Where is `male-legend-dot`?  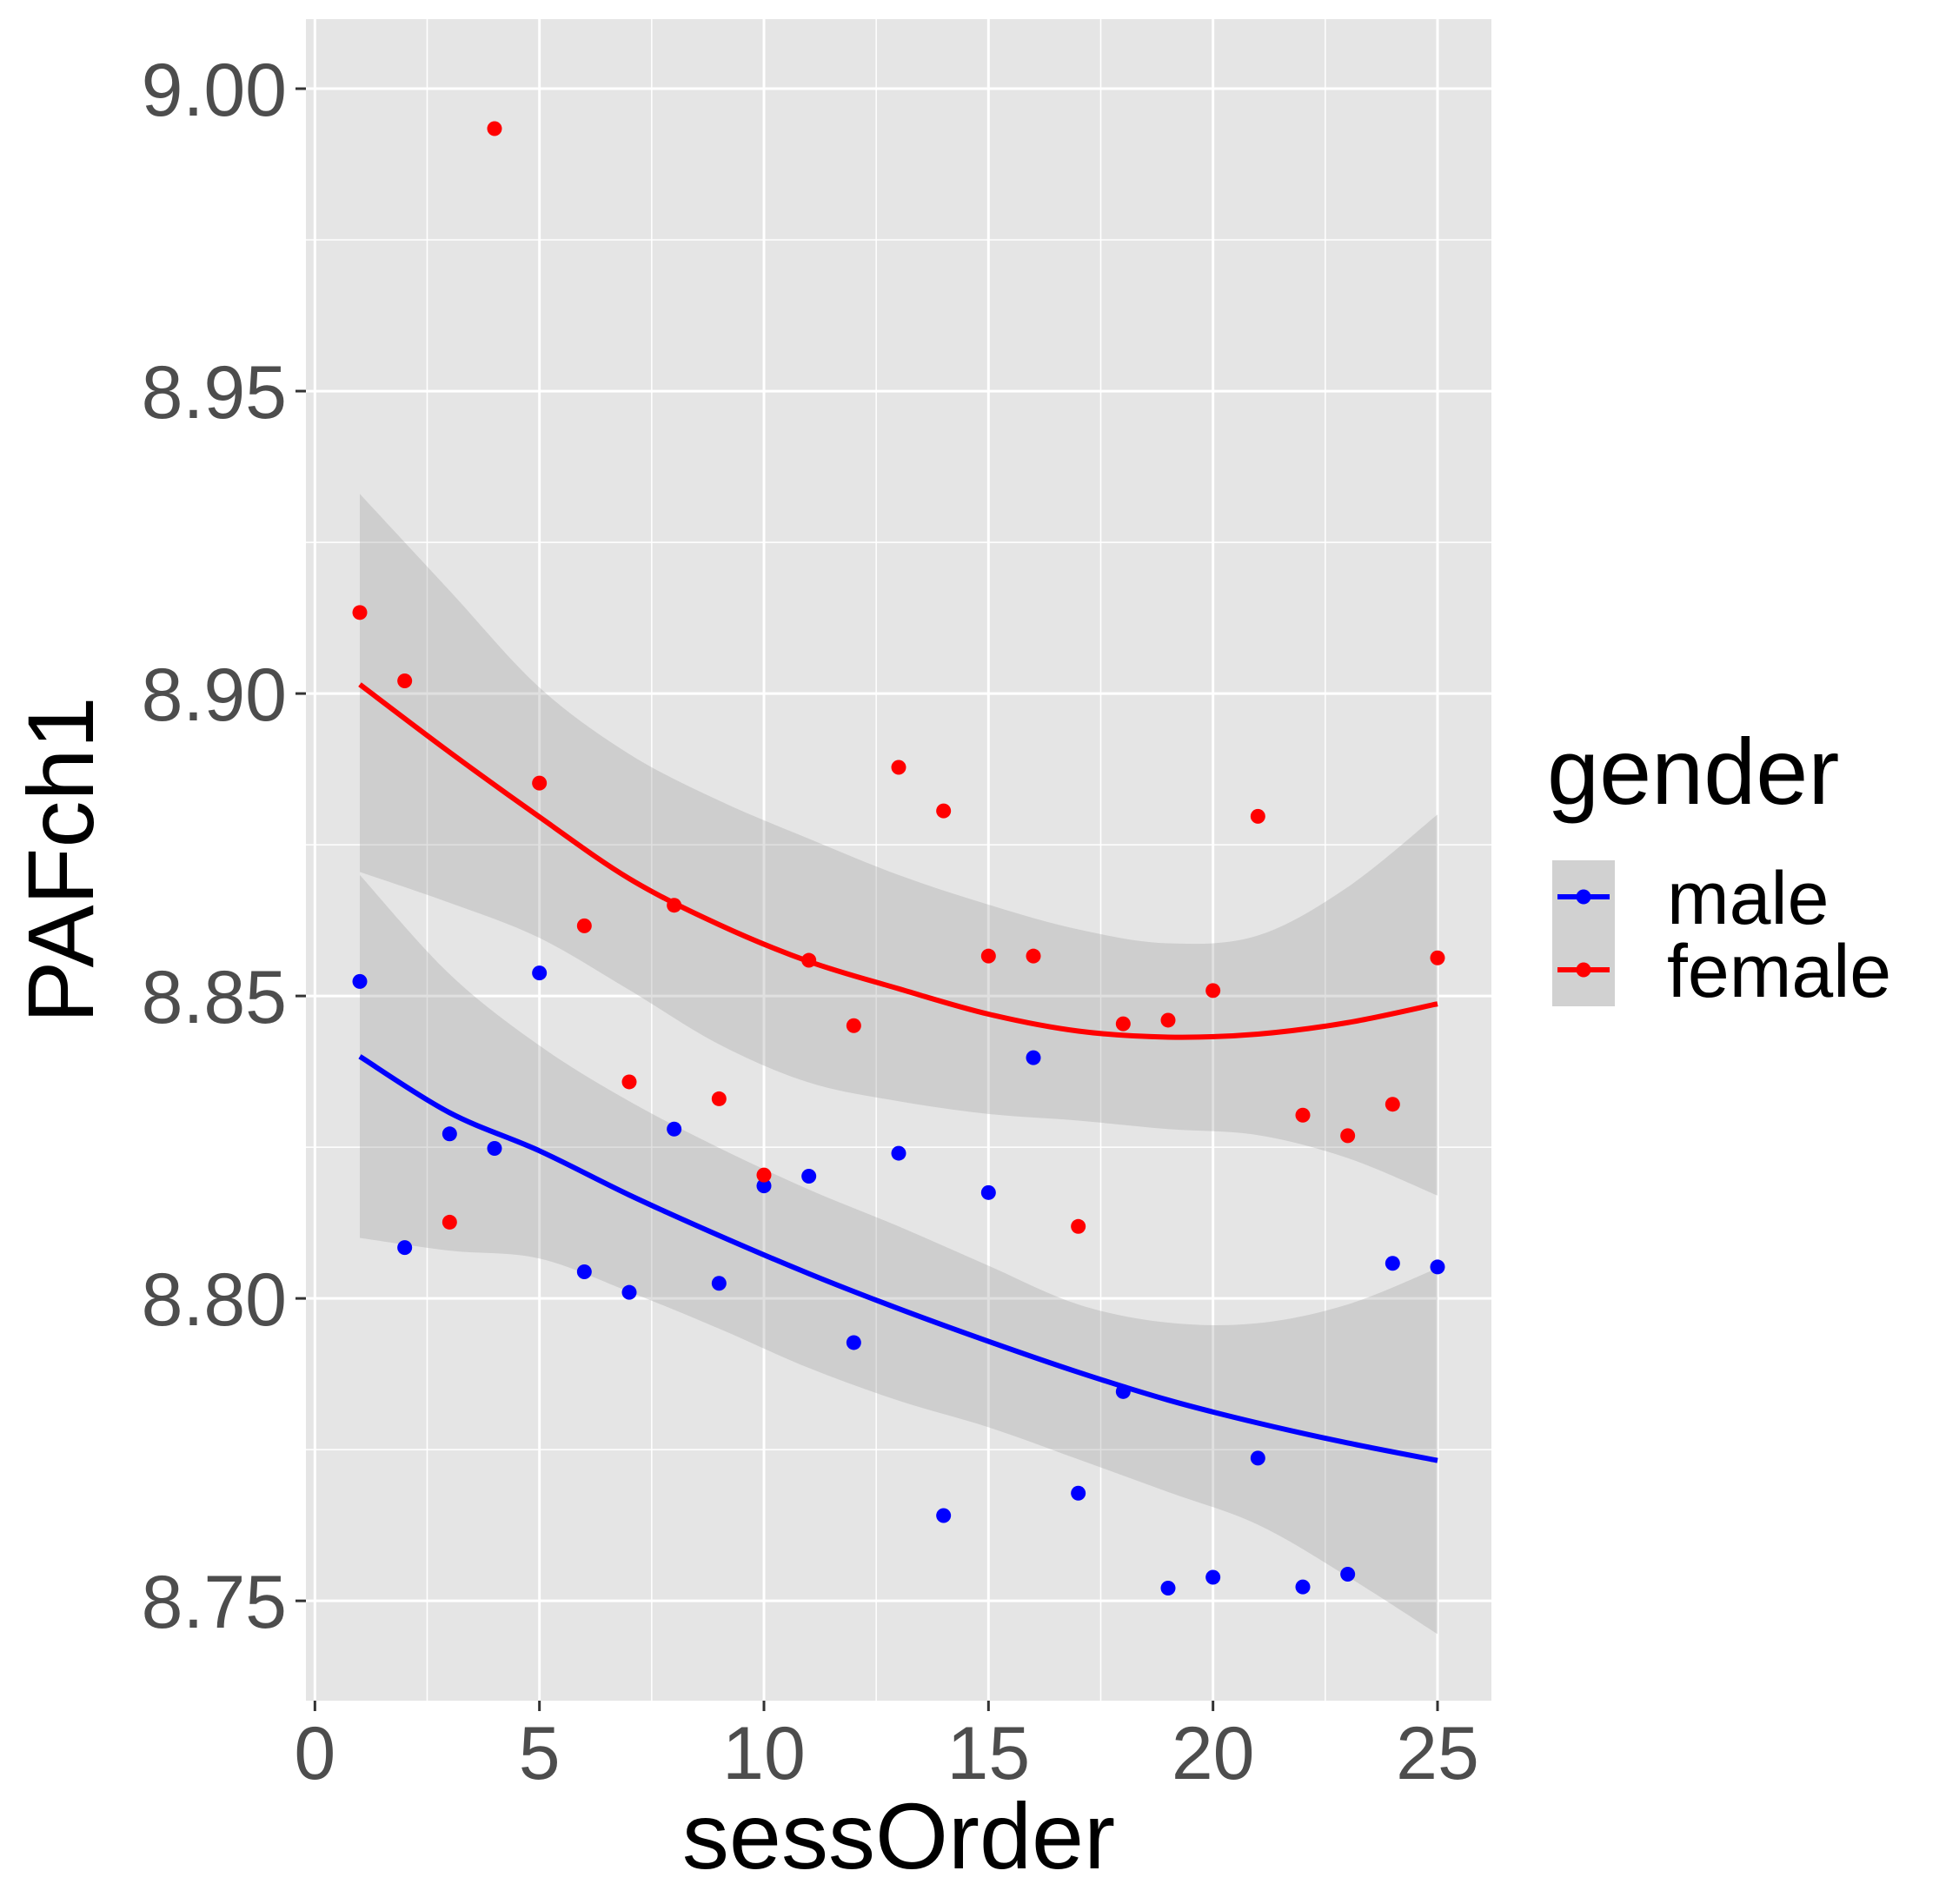 male-legend-dot is located at coordinates (1583, 897).